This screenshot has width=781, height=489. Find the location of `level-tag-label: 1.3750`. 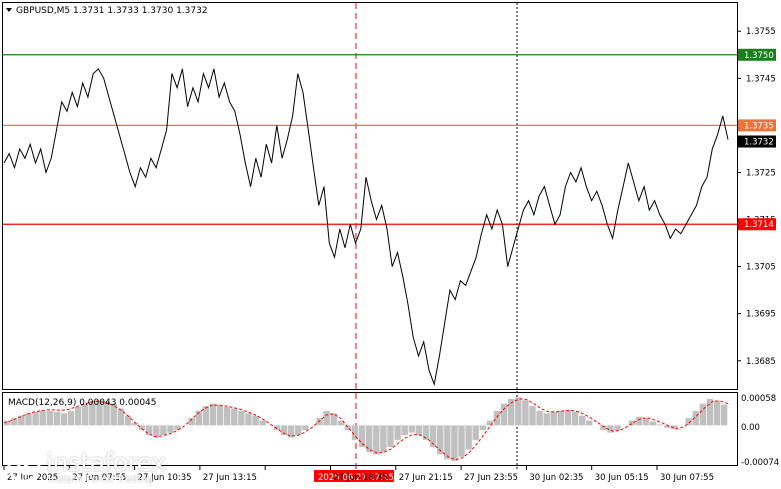

level-tag-label: 1.3750 is located at coordinates (759, 56).